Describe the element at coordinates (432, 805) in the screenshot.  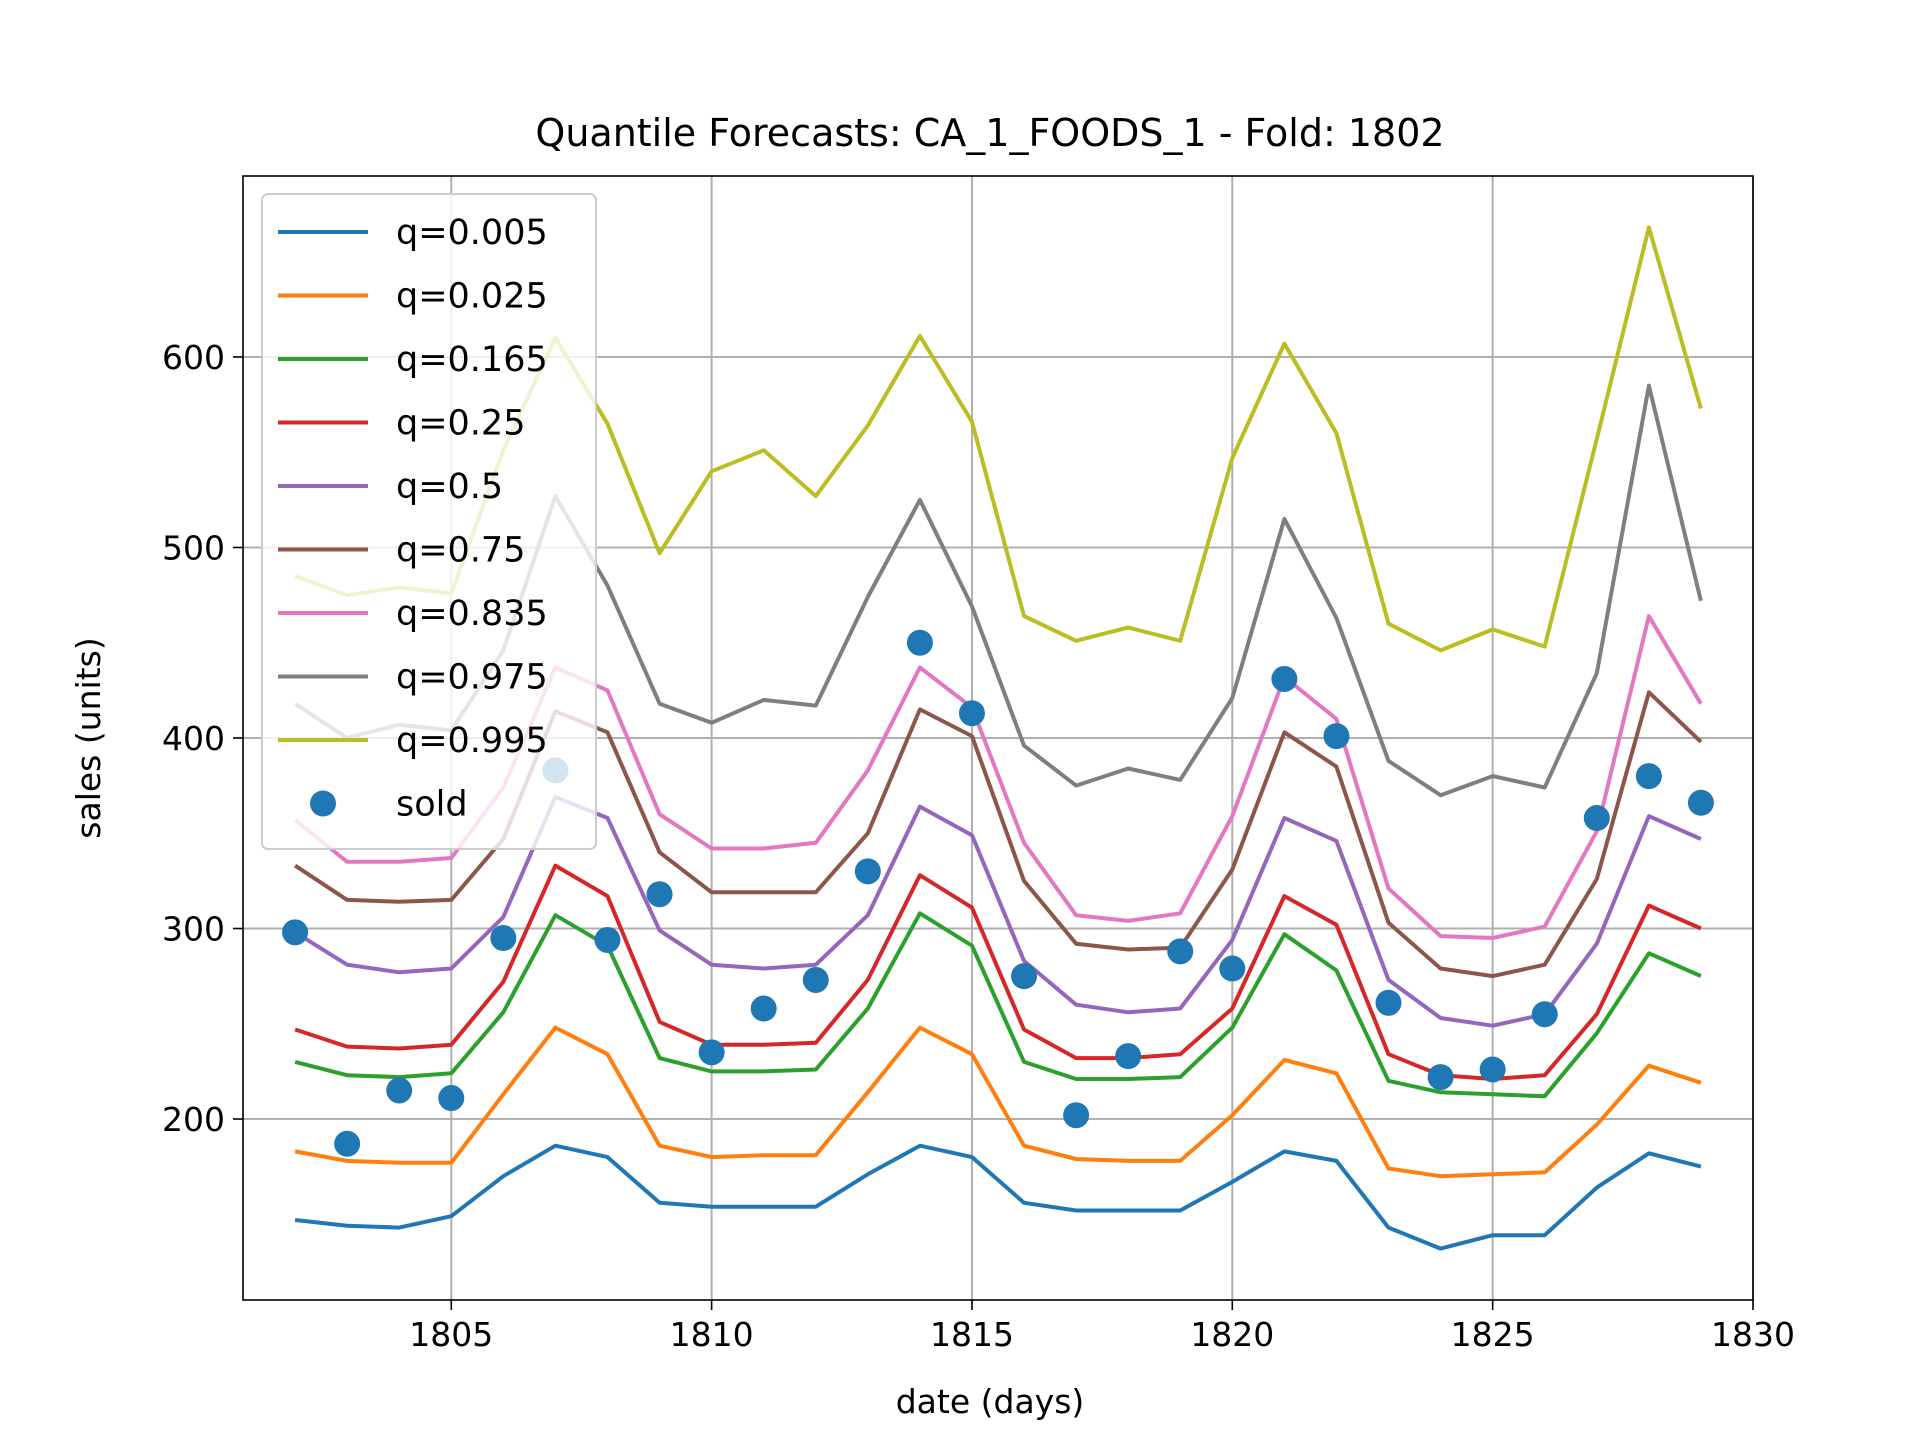
I see `legend-label: sold` at that location.